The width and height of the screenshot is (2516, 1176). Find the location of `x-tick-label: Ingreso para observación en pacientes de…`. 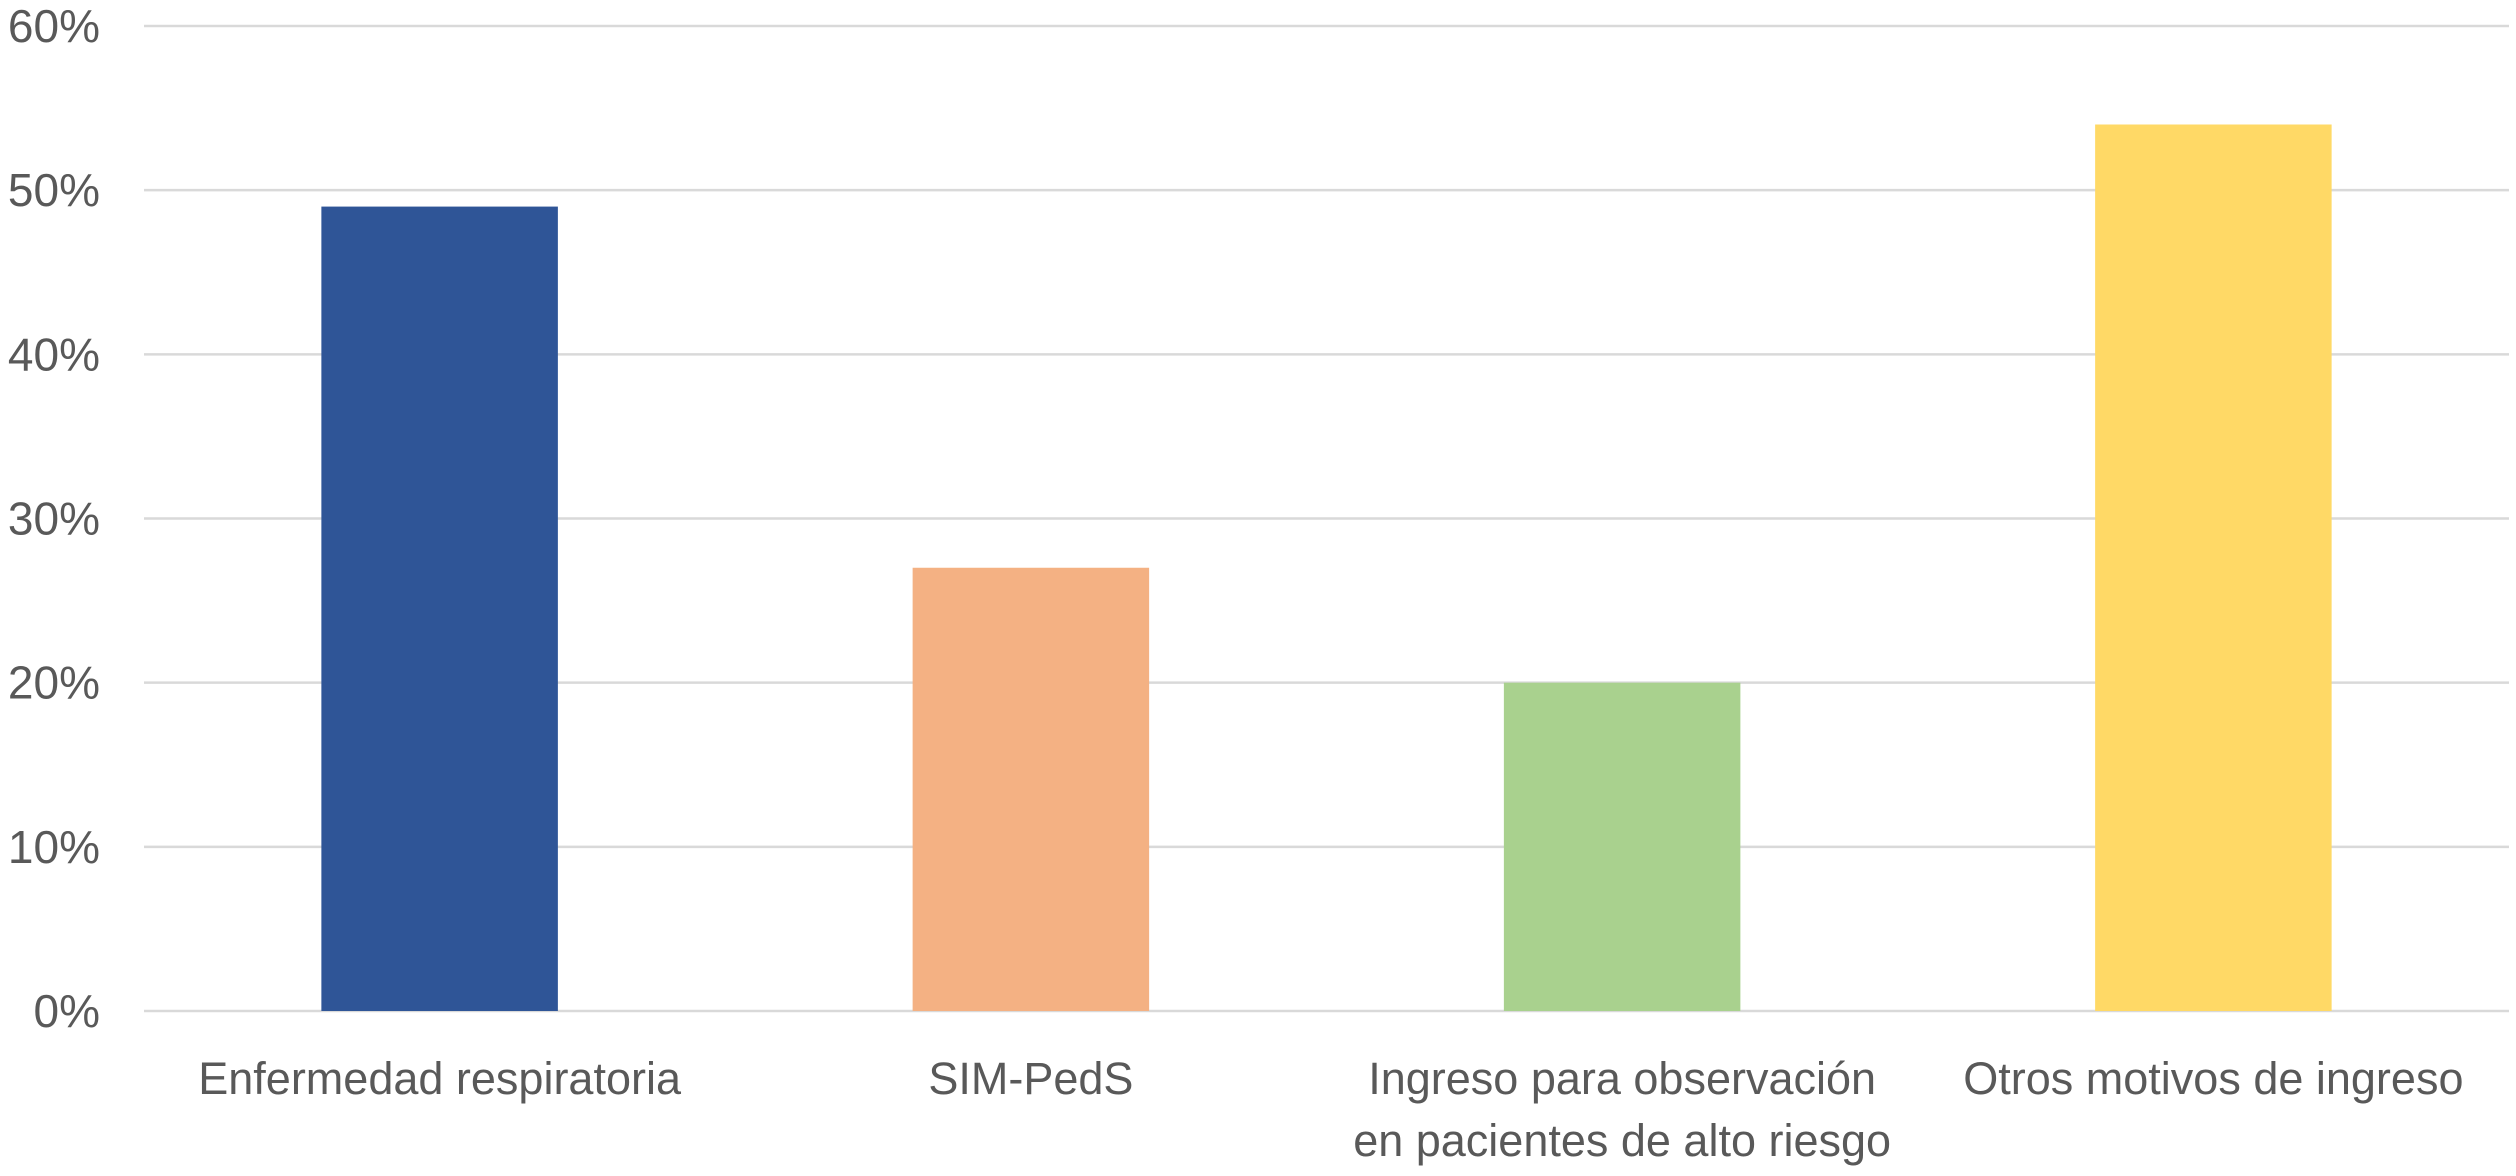

x-tick-label: Ingreso para observación en pacientes de… is located at coordinates (1622, 1109).